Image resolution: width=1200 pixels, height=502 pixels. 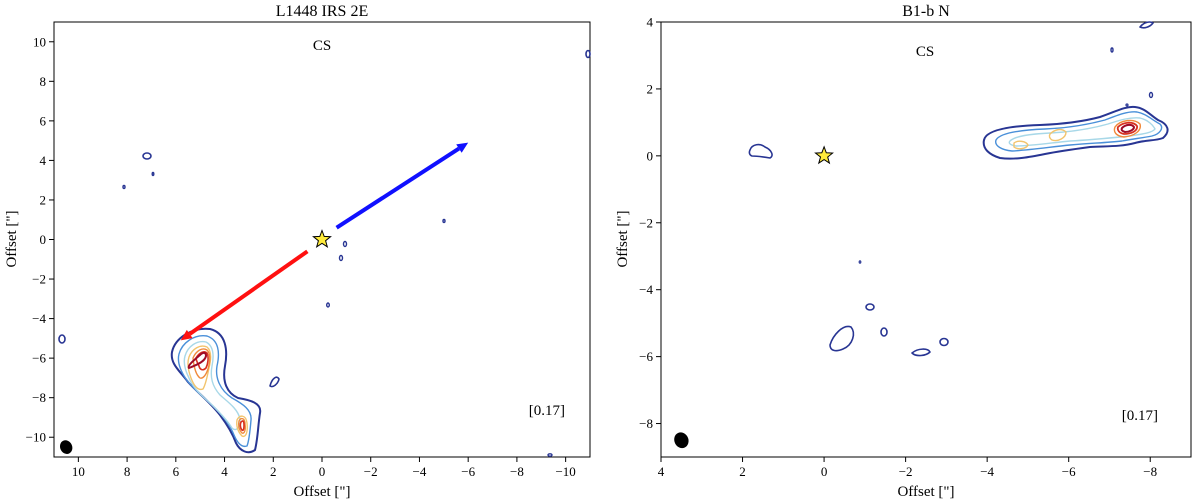 I want to click on y-tick-label: 6, so click(x=43, y=120).